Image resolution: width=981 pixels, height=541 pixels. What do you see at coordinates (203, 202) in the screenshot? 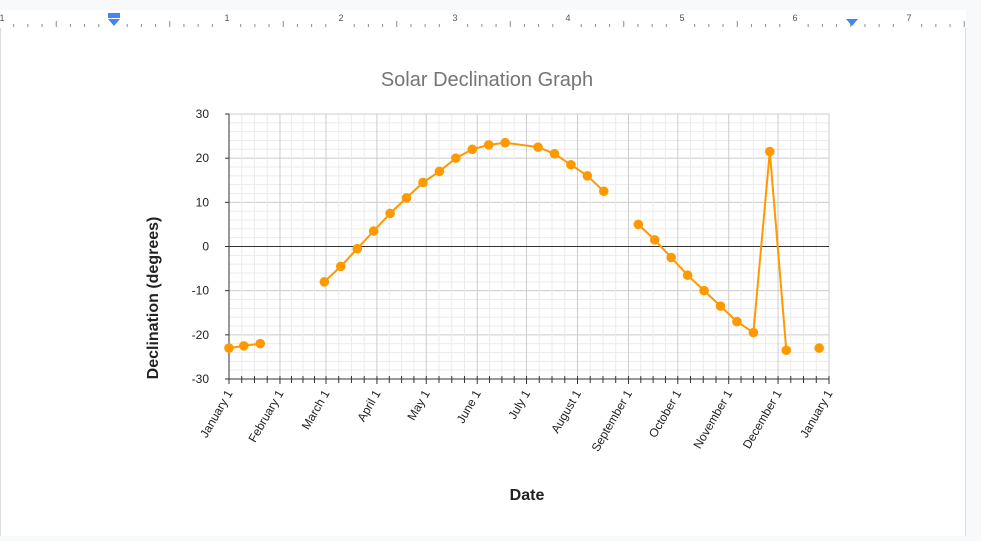
I see `y-tick-label: 10` at bounding box center [203, 202].